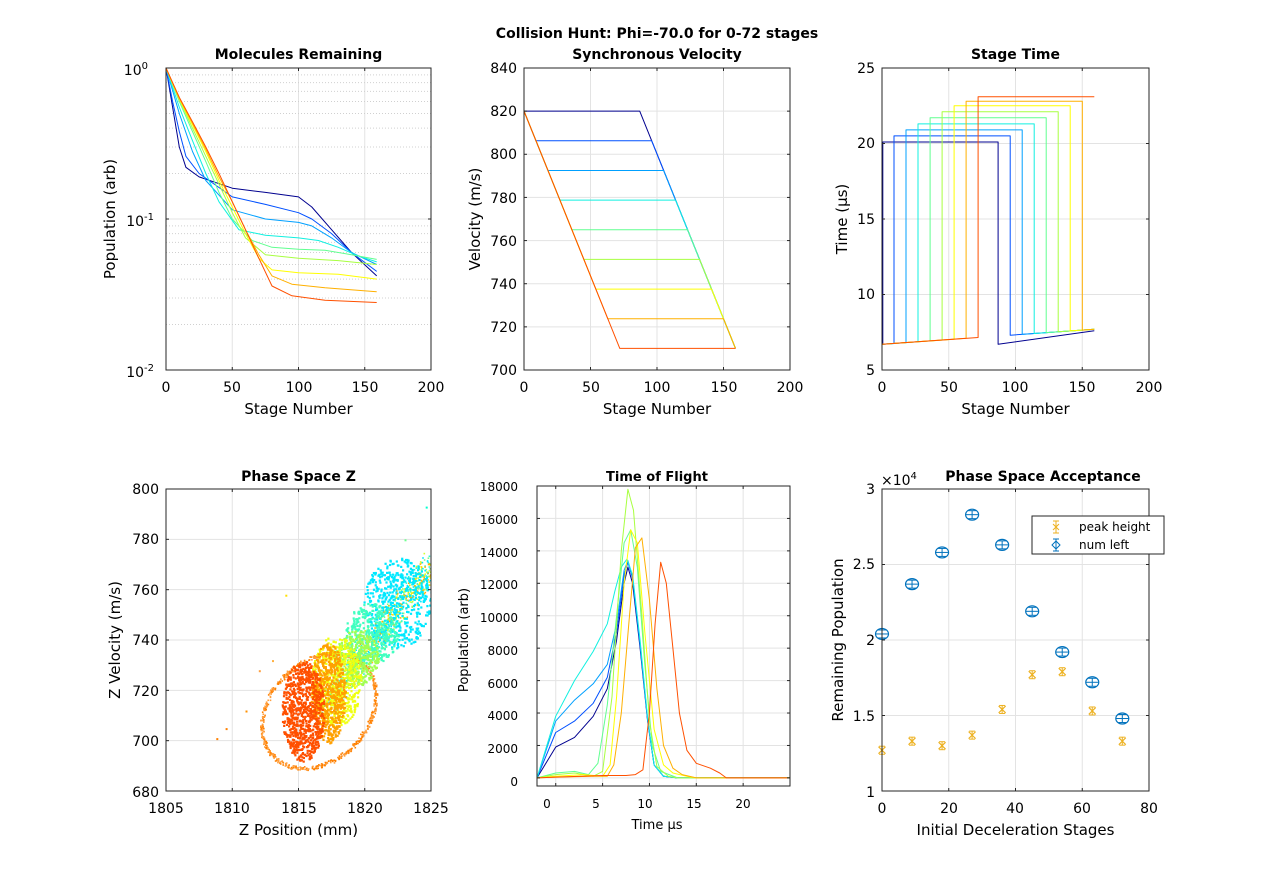  I want to click on tof-title: Time of Flight, so click(657, 477).